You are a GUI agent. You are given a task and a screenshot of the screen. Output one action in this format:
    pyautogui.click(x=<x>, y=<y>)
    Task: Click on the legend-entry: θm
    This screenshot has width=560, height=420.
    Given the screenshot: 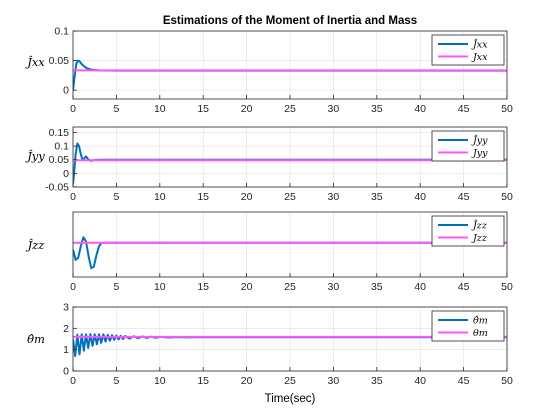 What is the action you would take?
    pyautogui.click(x=480, y=333)
    